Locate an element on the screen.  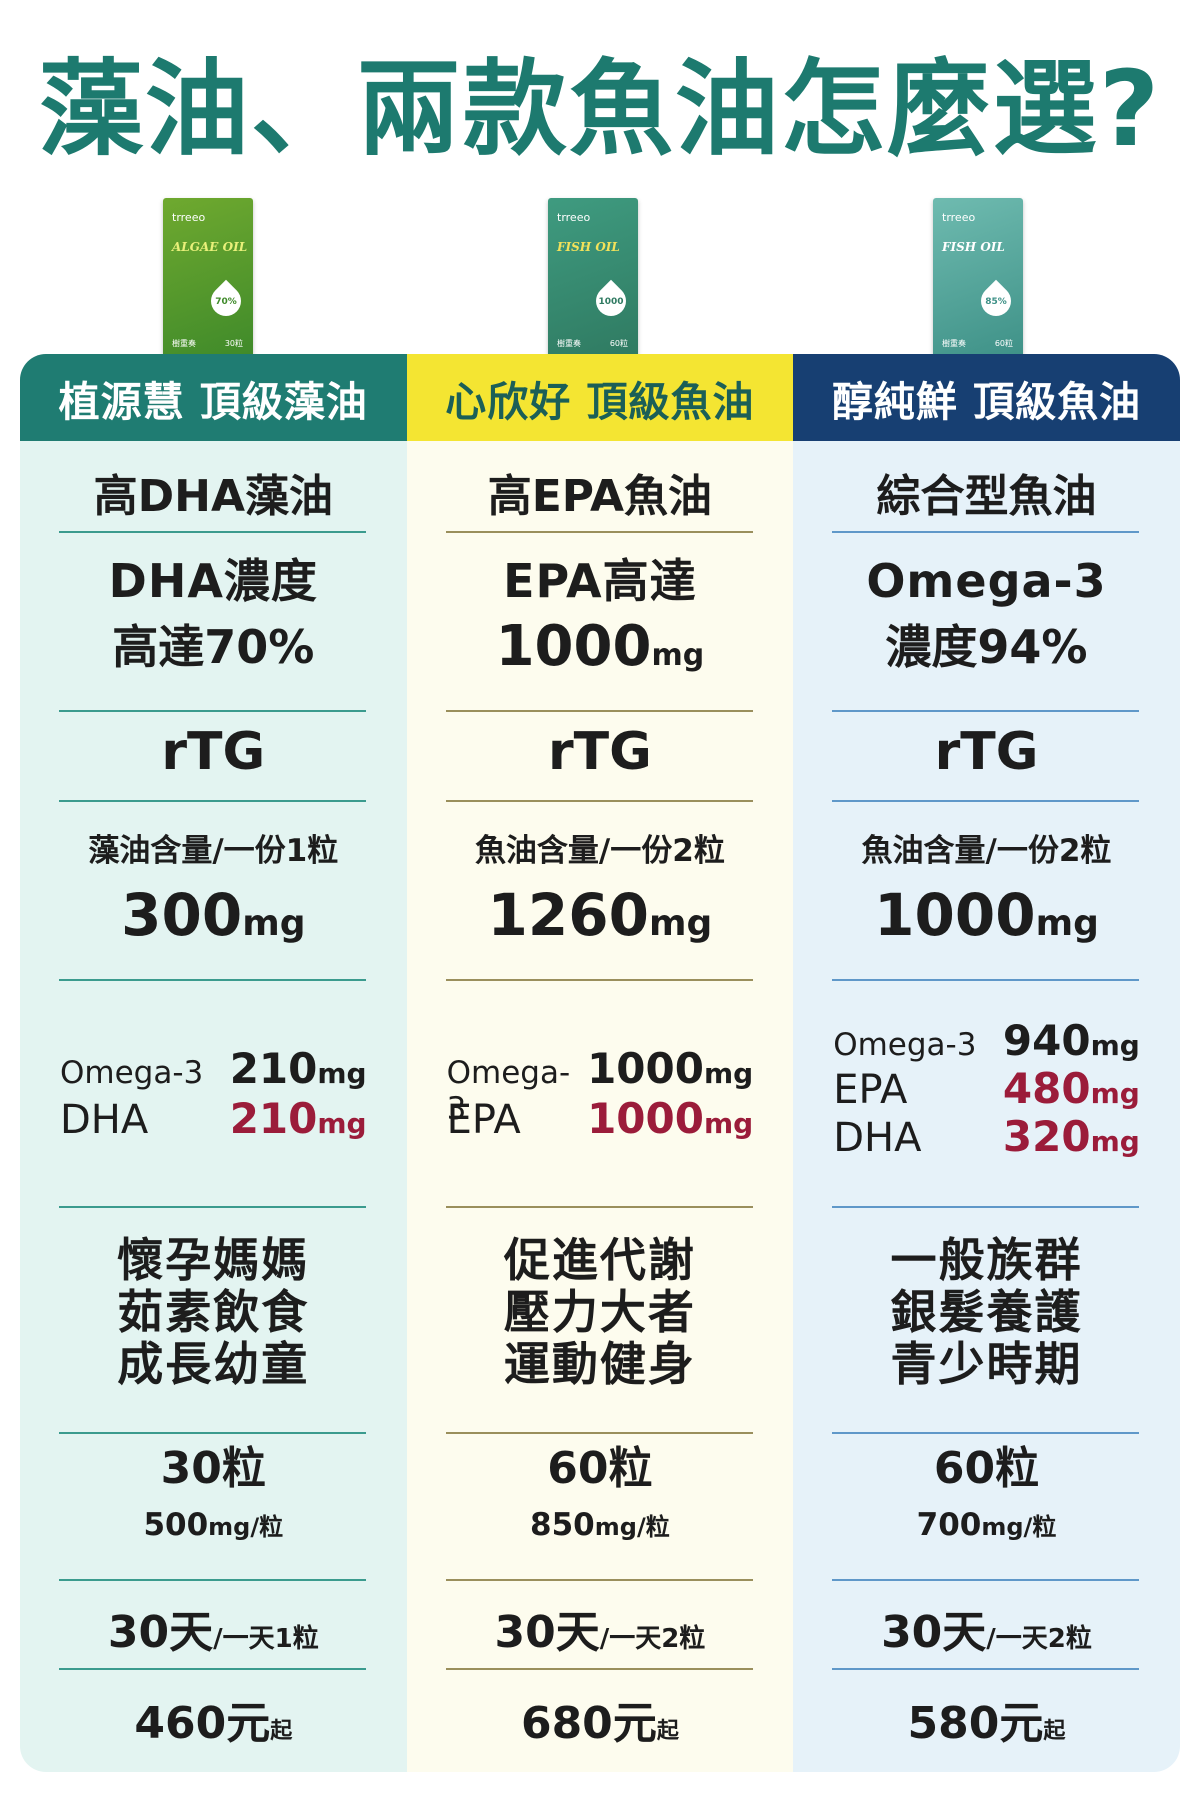
feature-value: 1000 is located at coordinates (573, 646).